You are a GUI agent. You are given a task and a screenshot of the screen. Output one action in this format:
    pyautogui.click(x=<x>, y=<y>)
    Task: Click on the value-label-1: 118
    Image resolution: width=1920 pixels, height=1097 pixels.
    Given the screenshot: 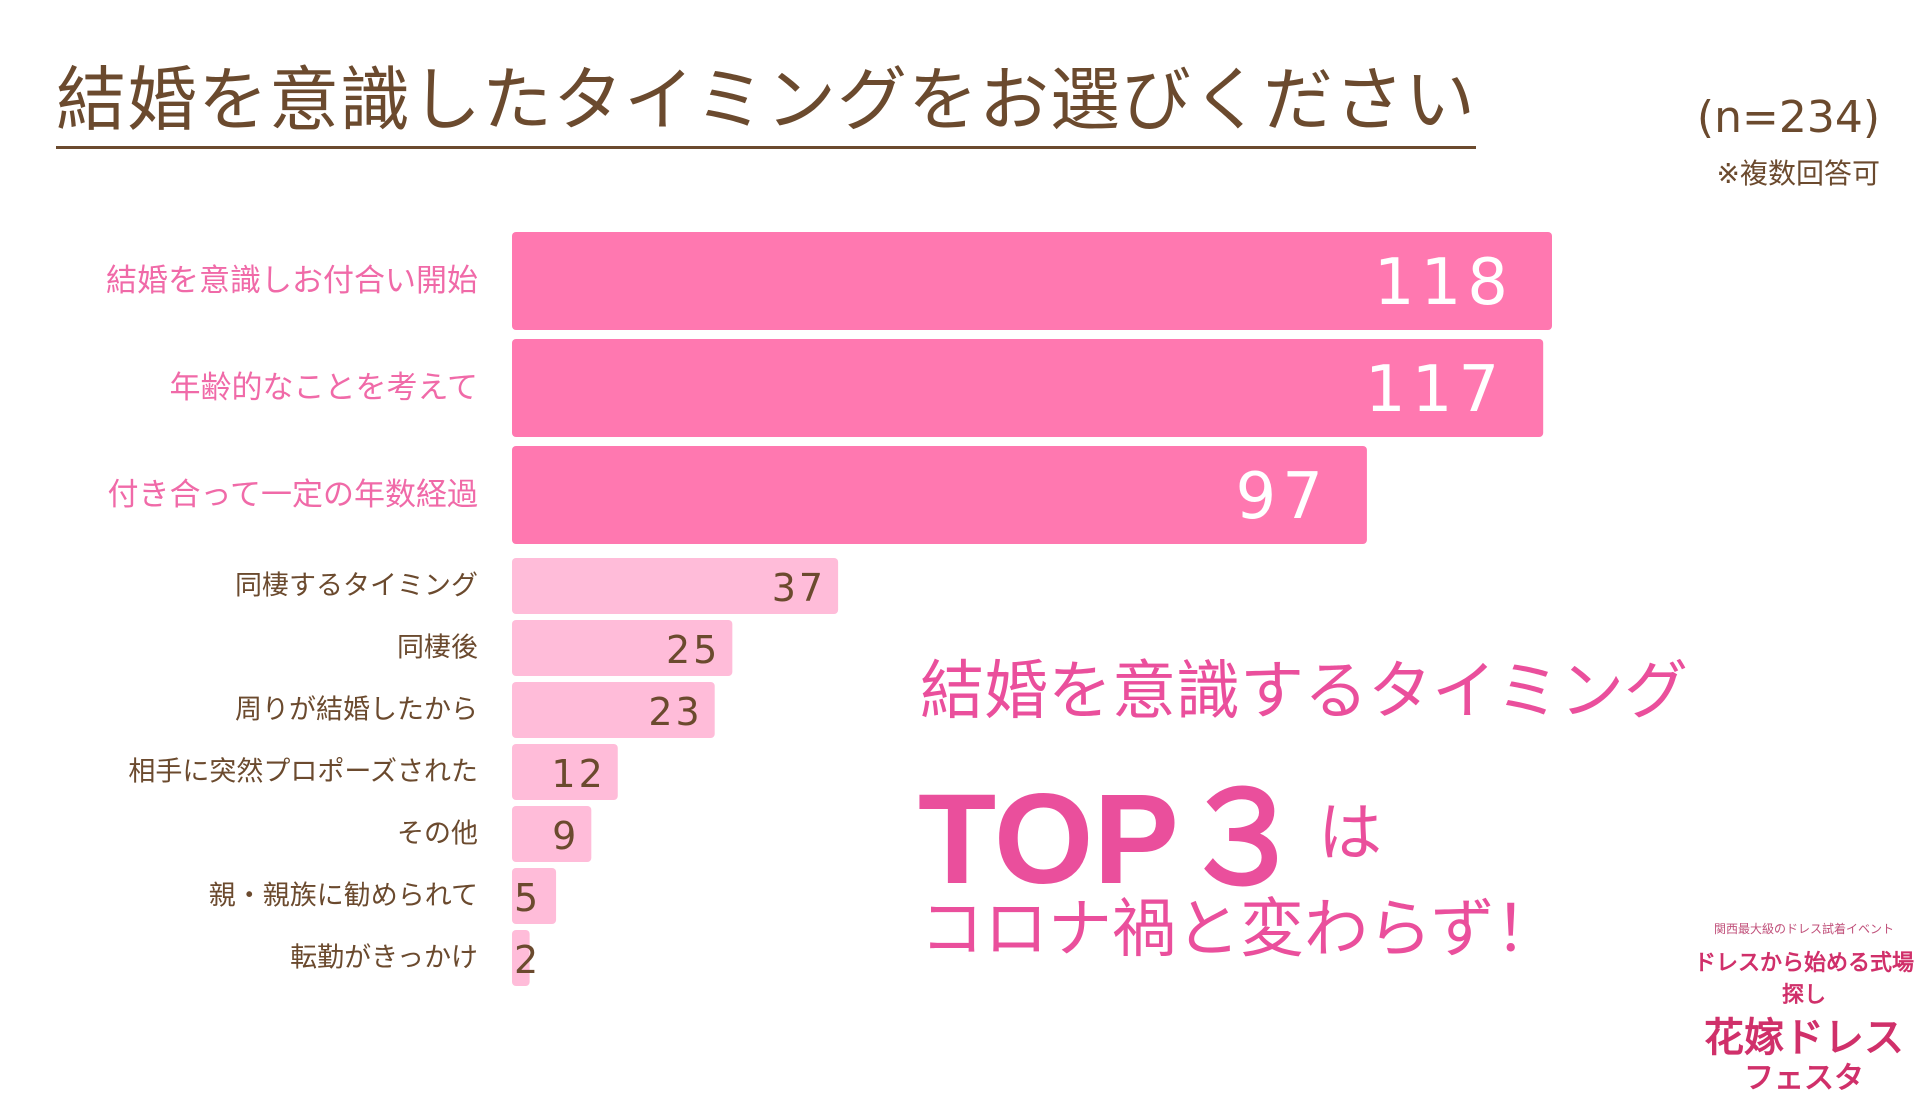 What is the action you would take?
    pyautogui.click(x=1444, y=283)
    